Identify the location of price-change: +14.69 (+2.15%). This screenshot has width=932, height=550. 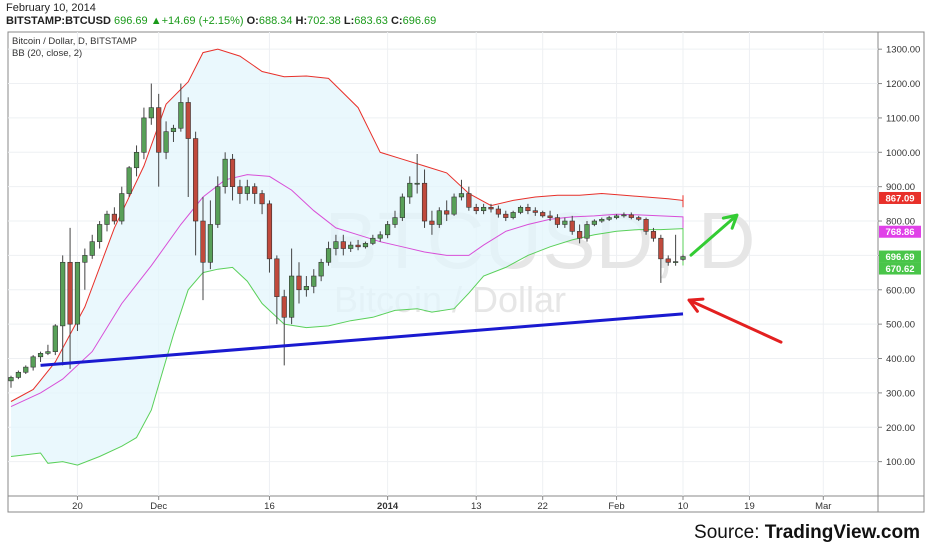
(202, 21).